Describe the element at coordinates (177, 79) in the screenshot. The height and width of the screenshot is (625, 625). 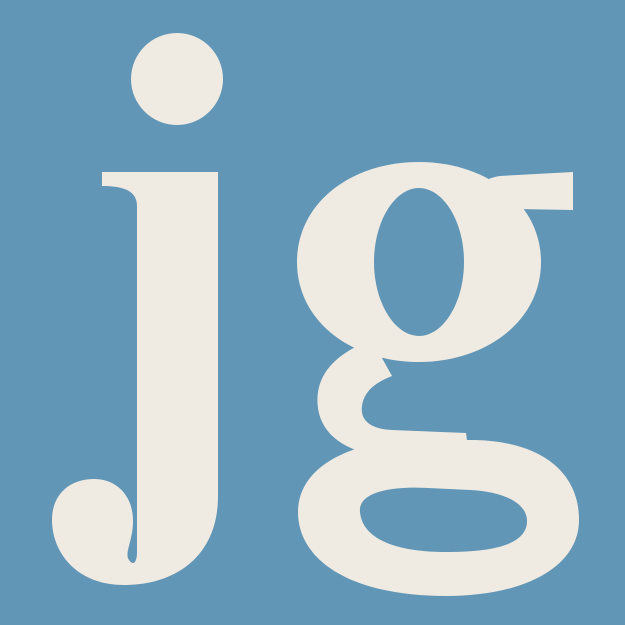
I see `letter-j-dot` at that location.